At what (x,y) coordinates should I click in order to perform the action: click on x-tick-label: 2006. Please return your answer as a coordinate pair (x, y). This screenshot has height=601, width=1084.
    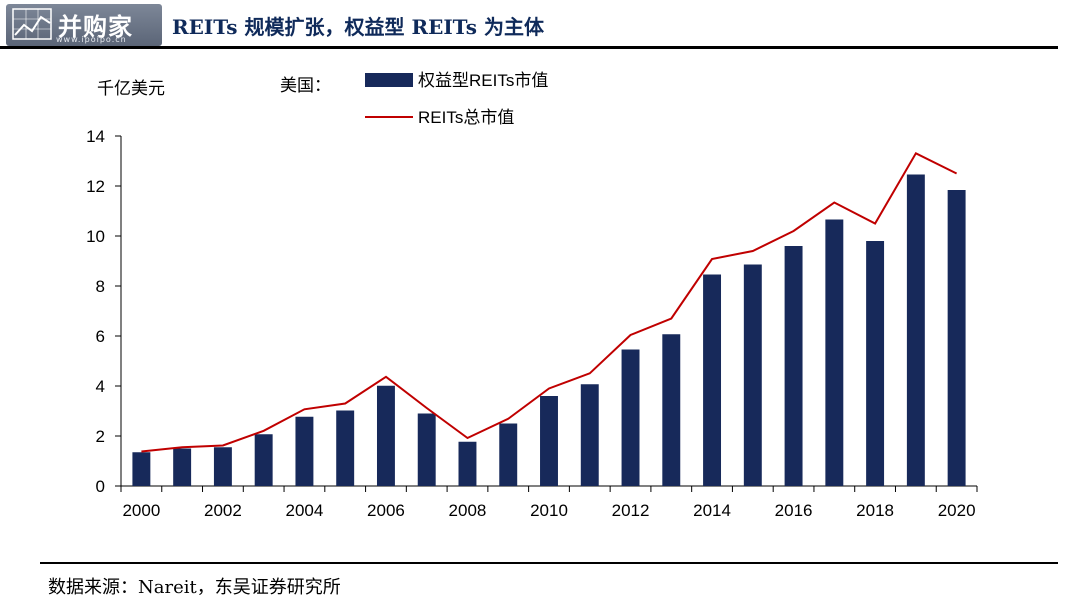
    Looking at the image, I should click on (386, 510).